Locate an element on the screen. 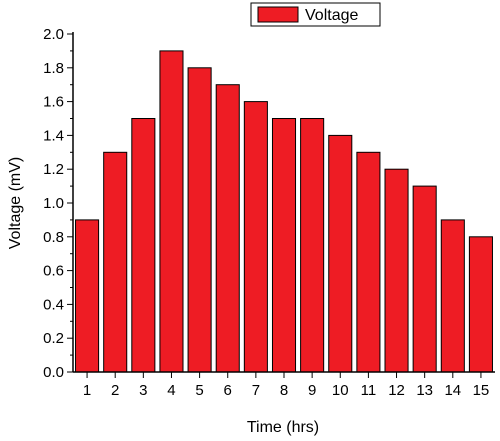 The image size is (500, 441). y-tick-label: 1.8 is located at coordinates (53, 68).